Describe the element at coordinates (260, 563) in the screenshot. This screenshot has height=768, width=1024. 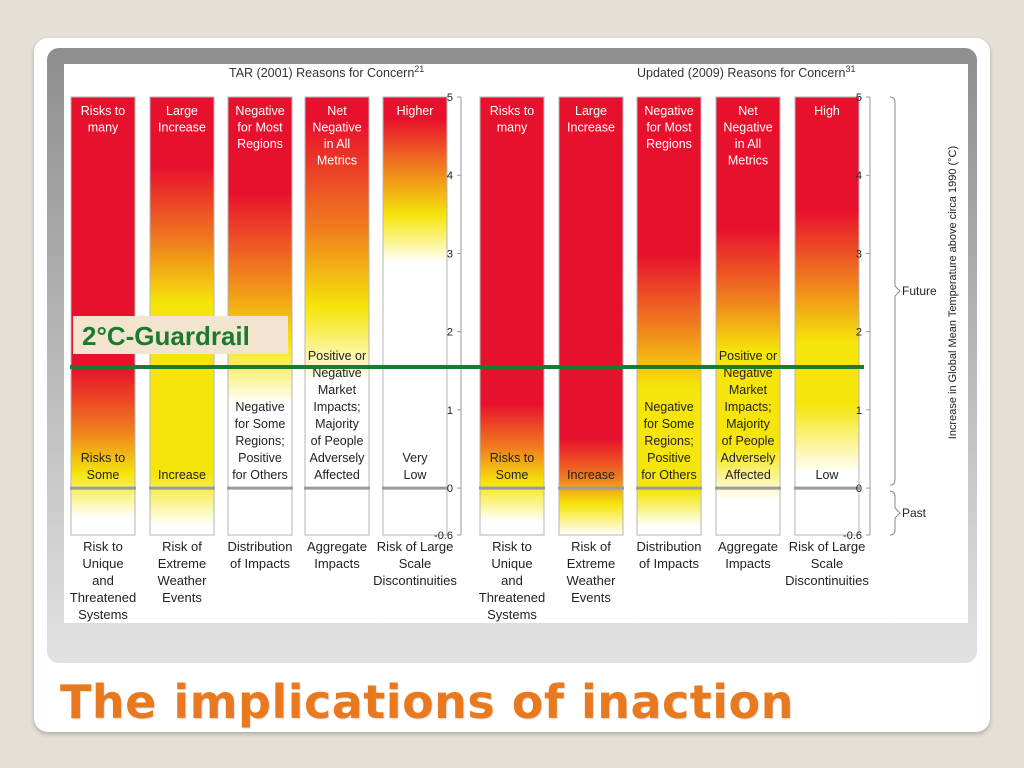
I see `bar-caption-line: of Impacts` at that location.